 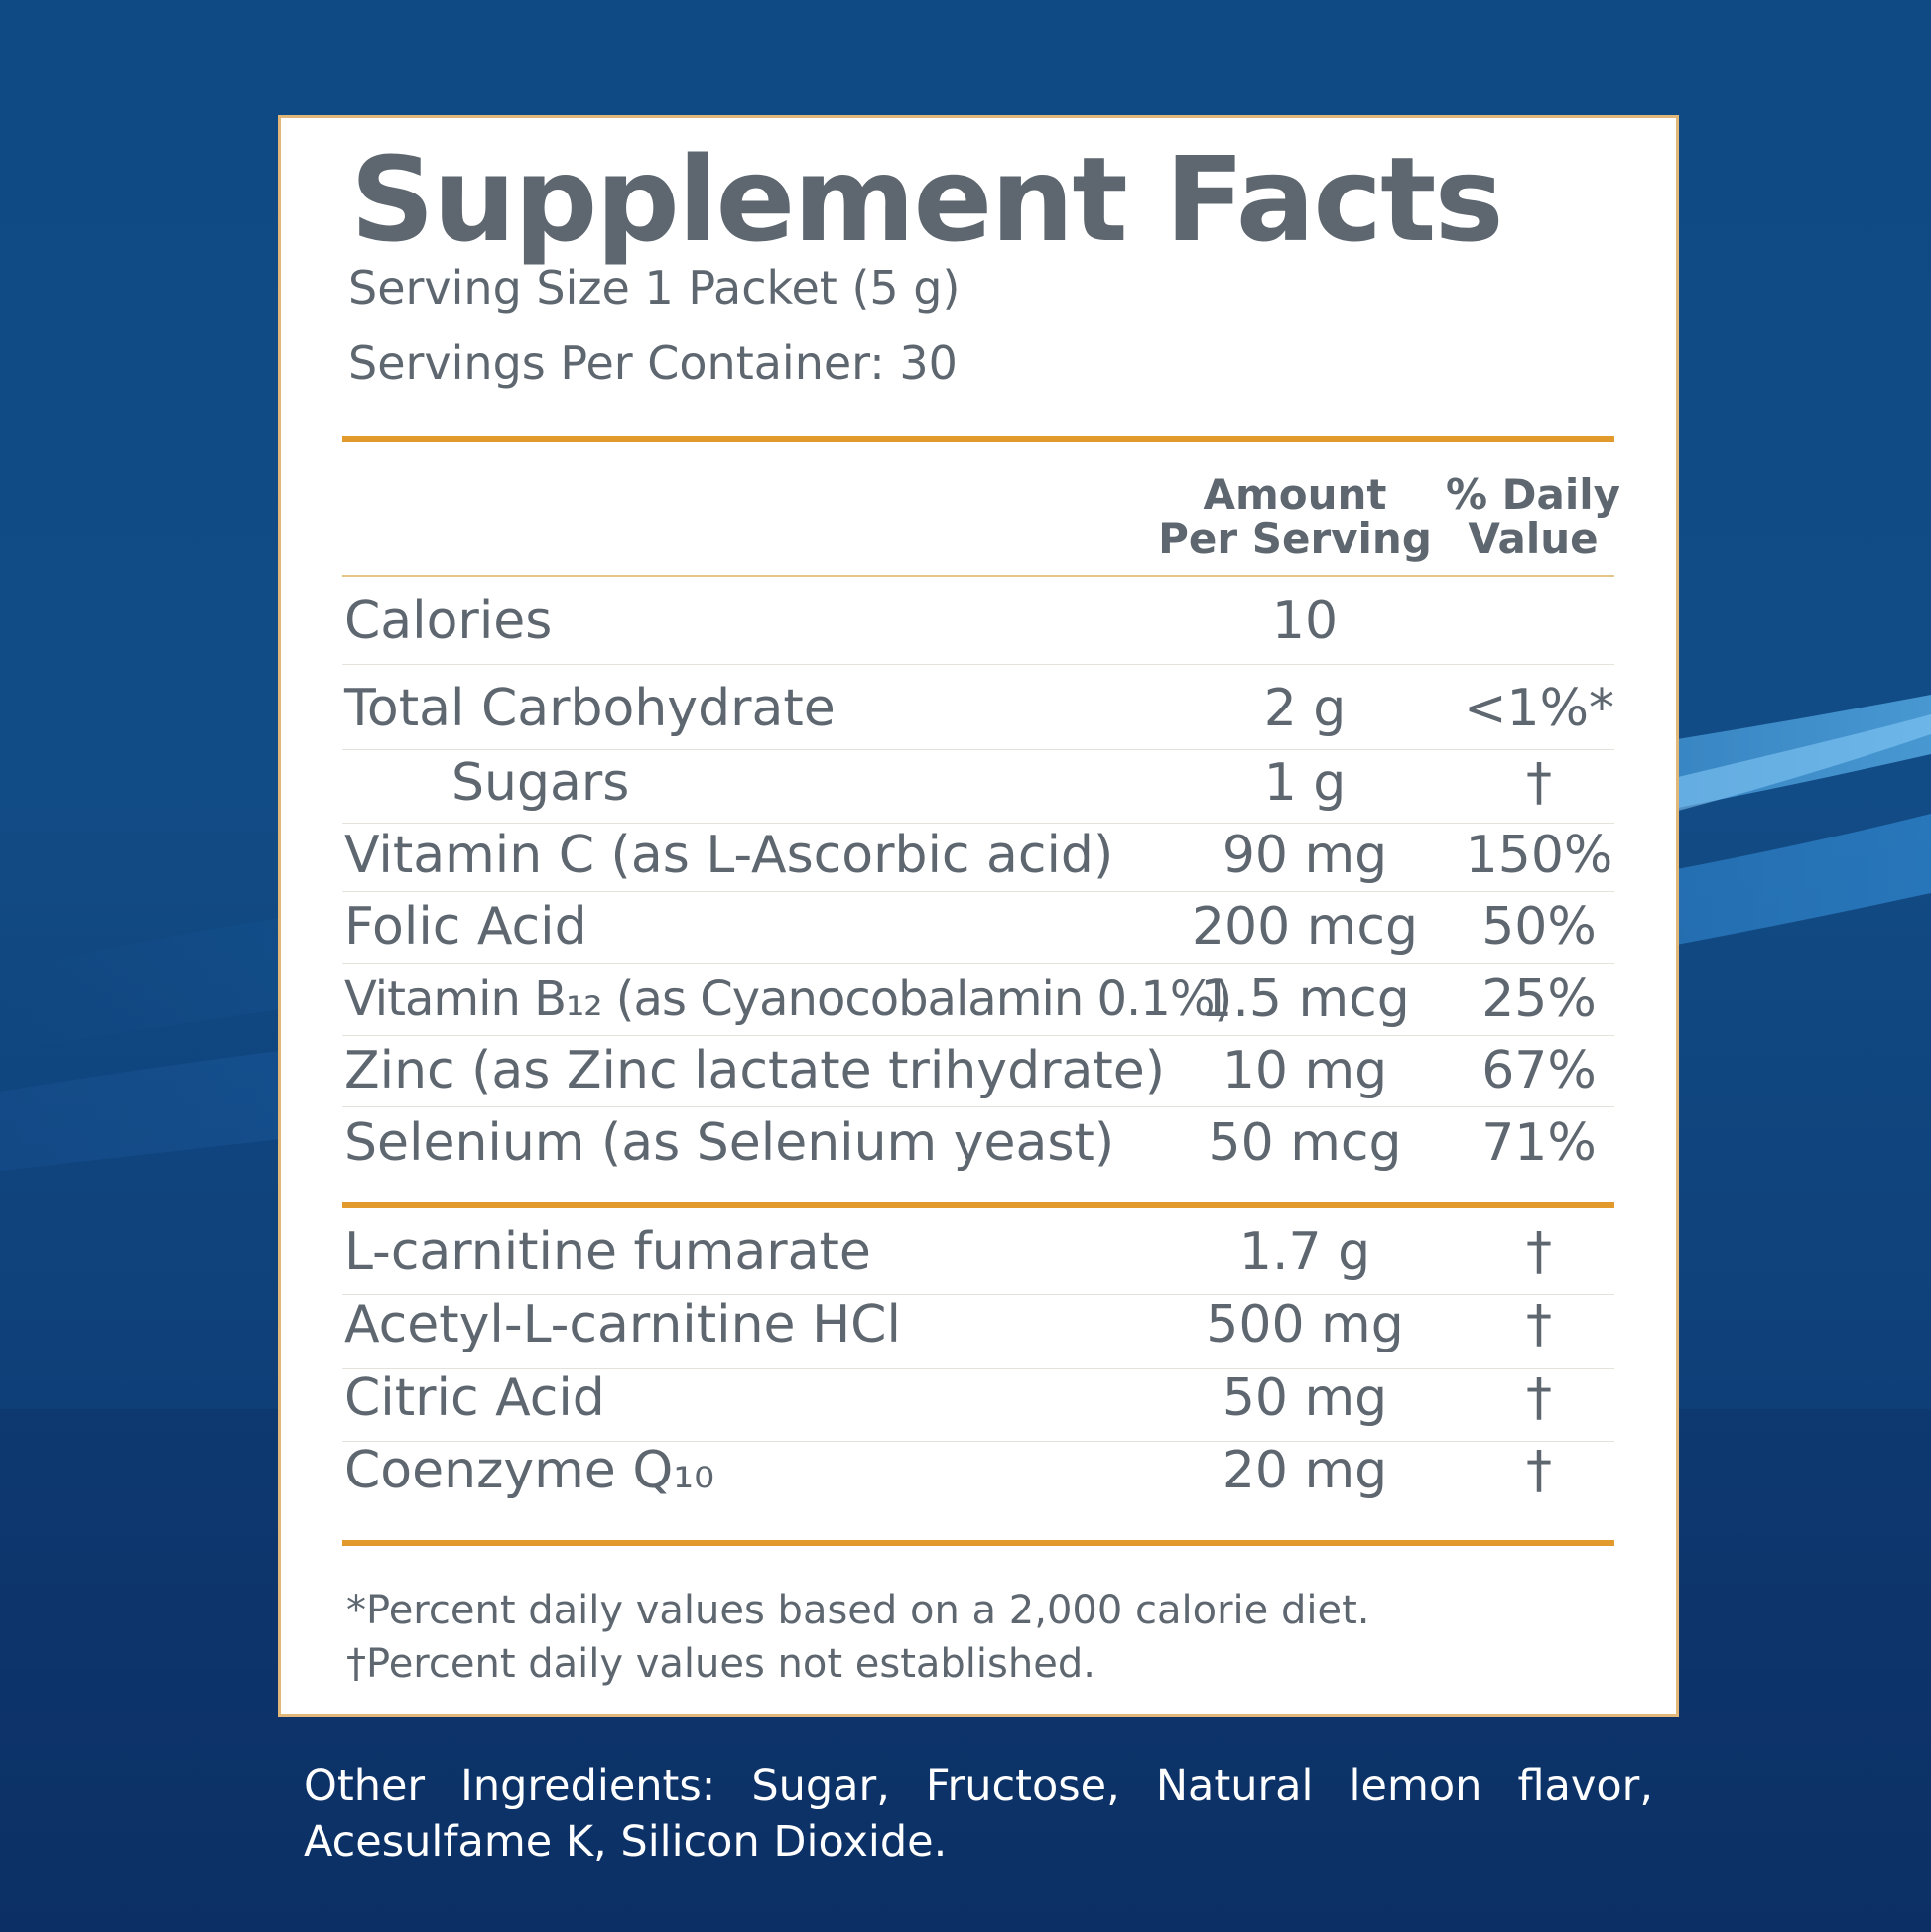 I want to click on amount-per-serving: 90 mg, so click(x=1305, y=856).